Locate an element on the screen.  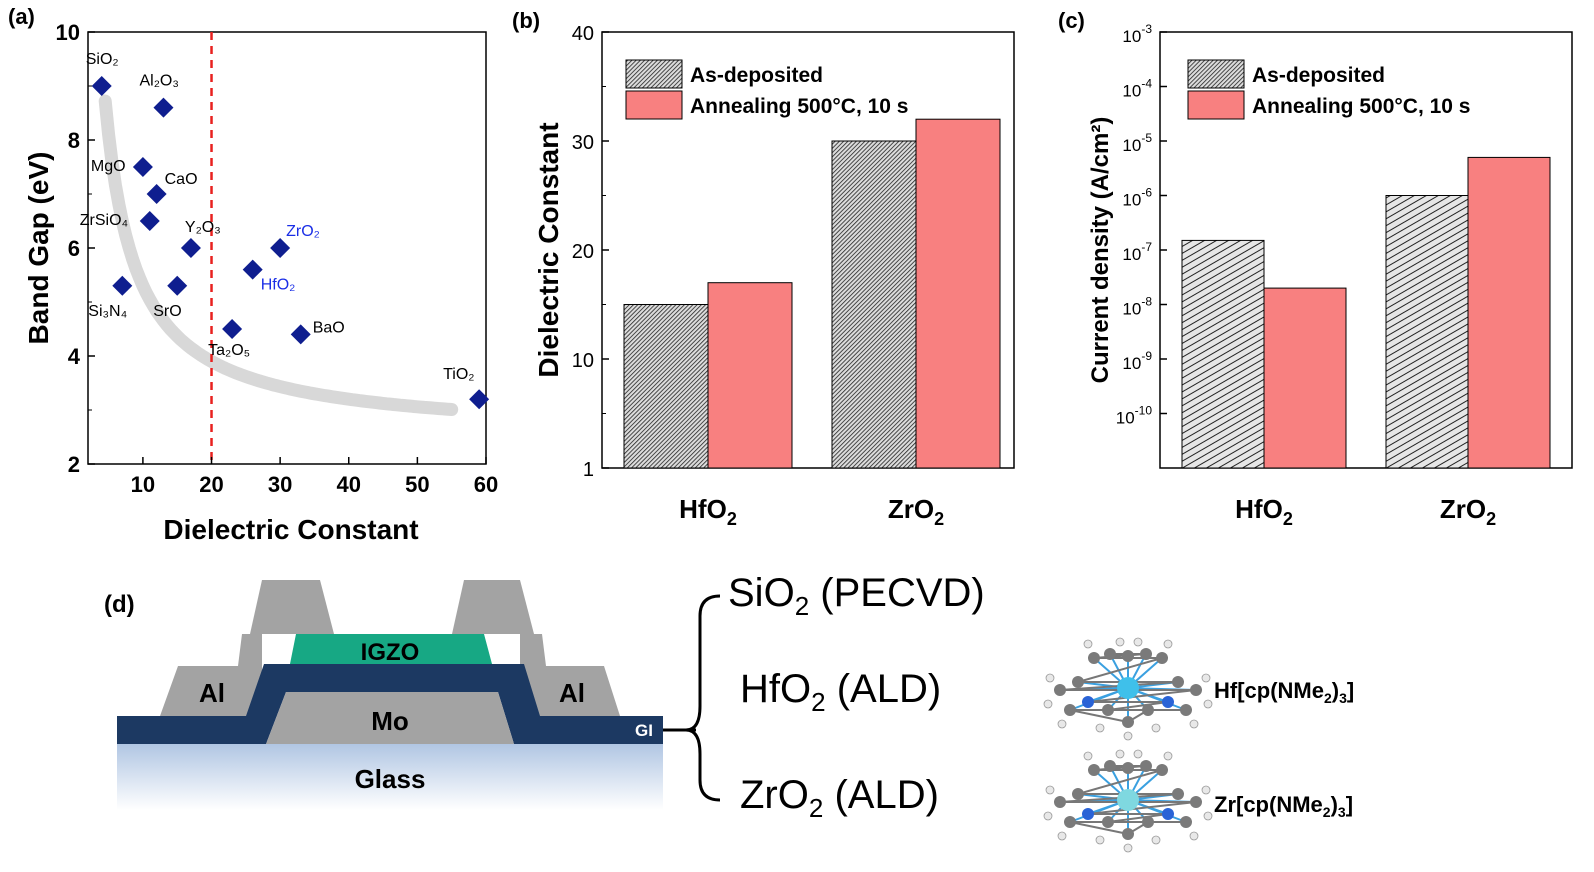
y-tick-label: 10⁻⁵ is located at coordinates (1137, 143).